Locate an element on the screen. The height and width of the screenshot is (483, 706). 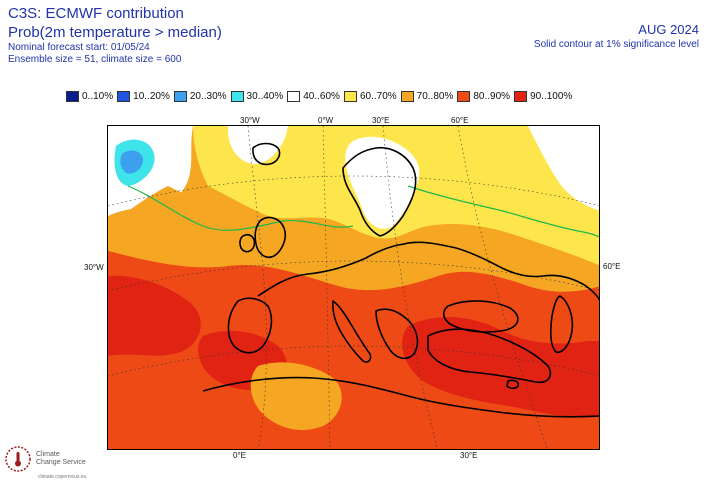
region-white-scandinavia is located at coordinates (382, 182).